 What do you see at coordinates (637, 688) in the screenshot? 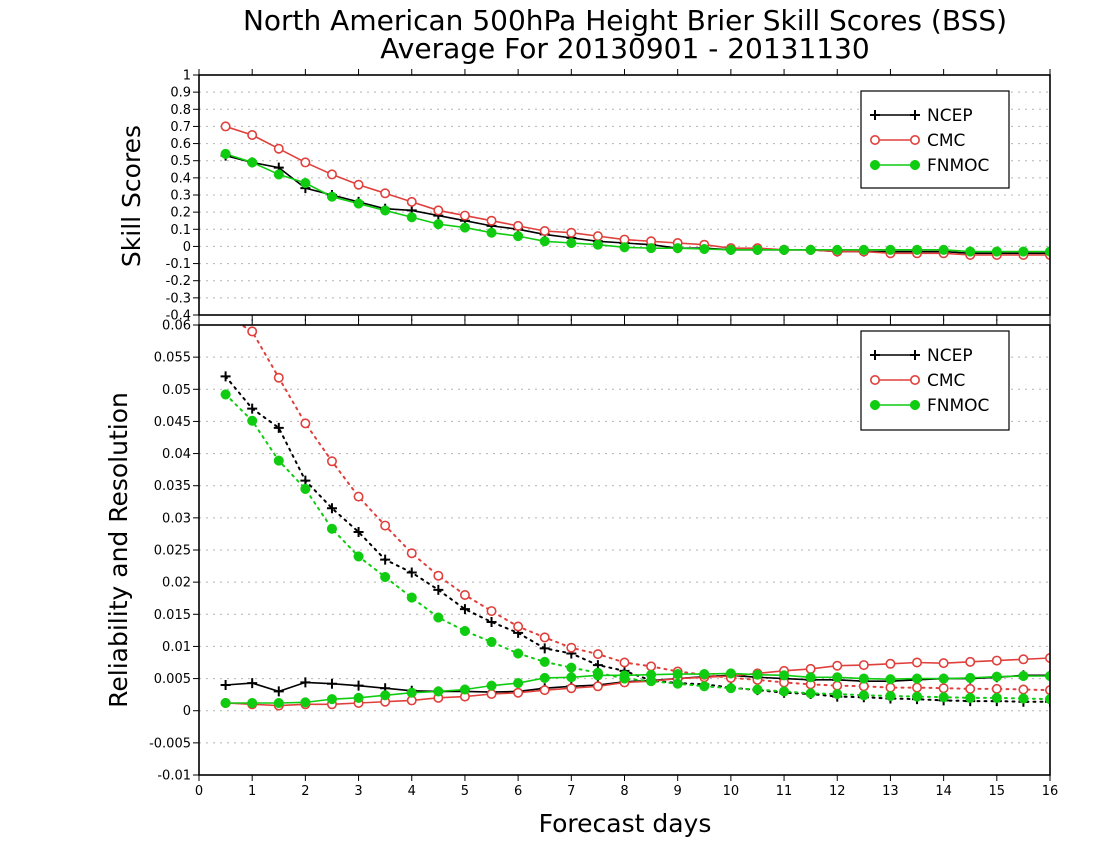
I see `fnmoc-reliability-series-line` at bounding box center [637, 688].